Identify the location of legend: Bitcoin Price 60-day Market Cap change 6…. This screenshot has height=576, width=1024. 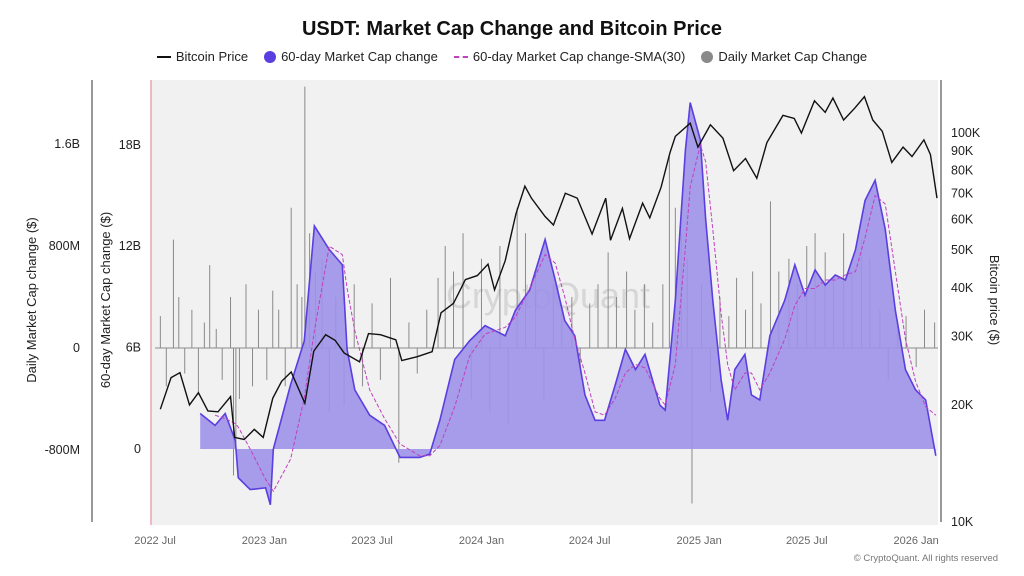
(512, 56).